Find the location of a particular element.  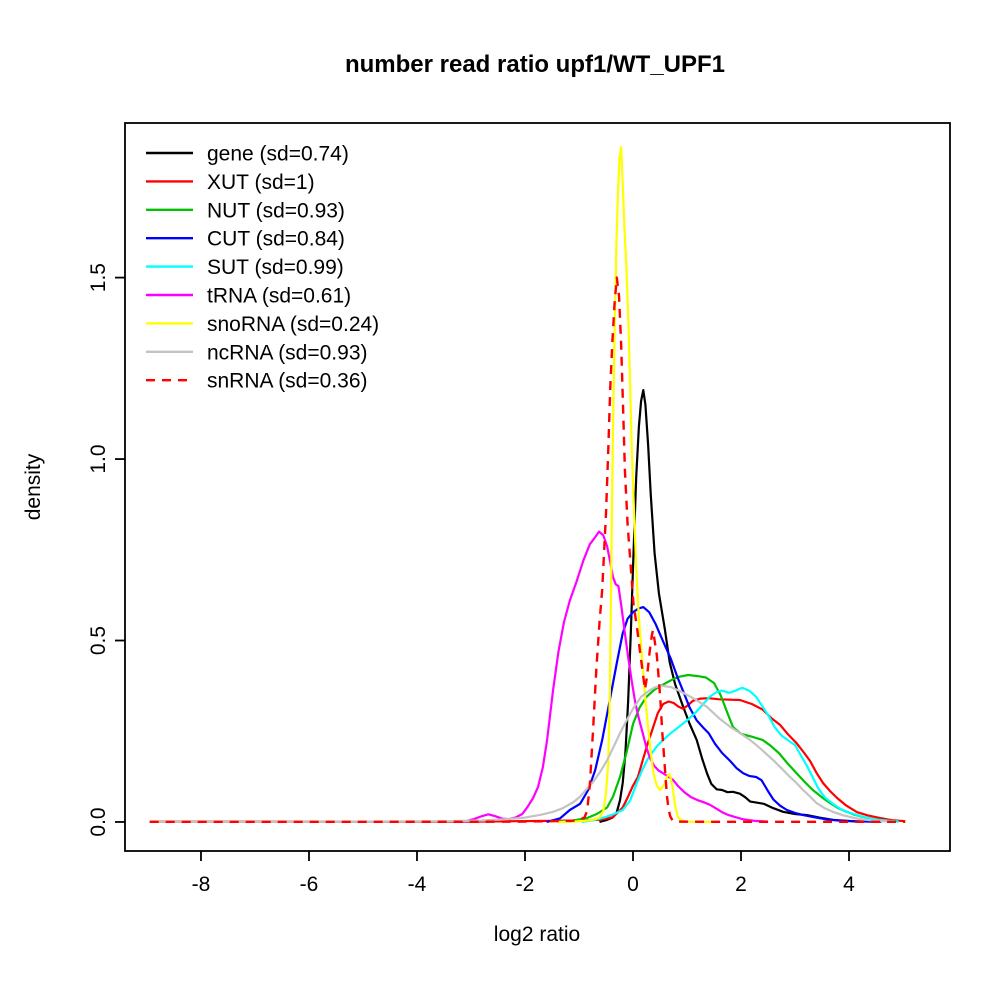

curve-ncRNA is located at coordinates (521, 753).